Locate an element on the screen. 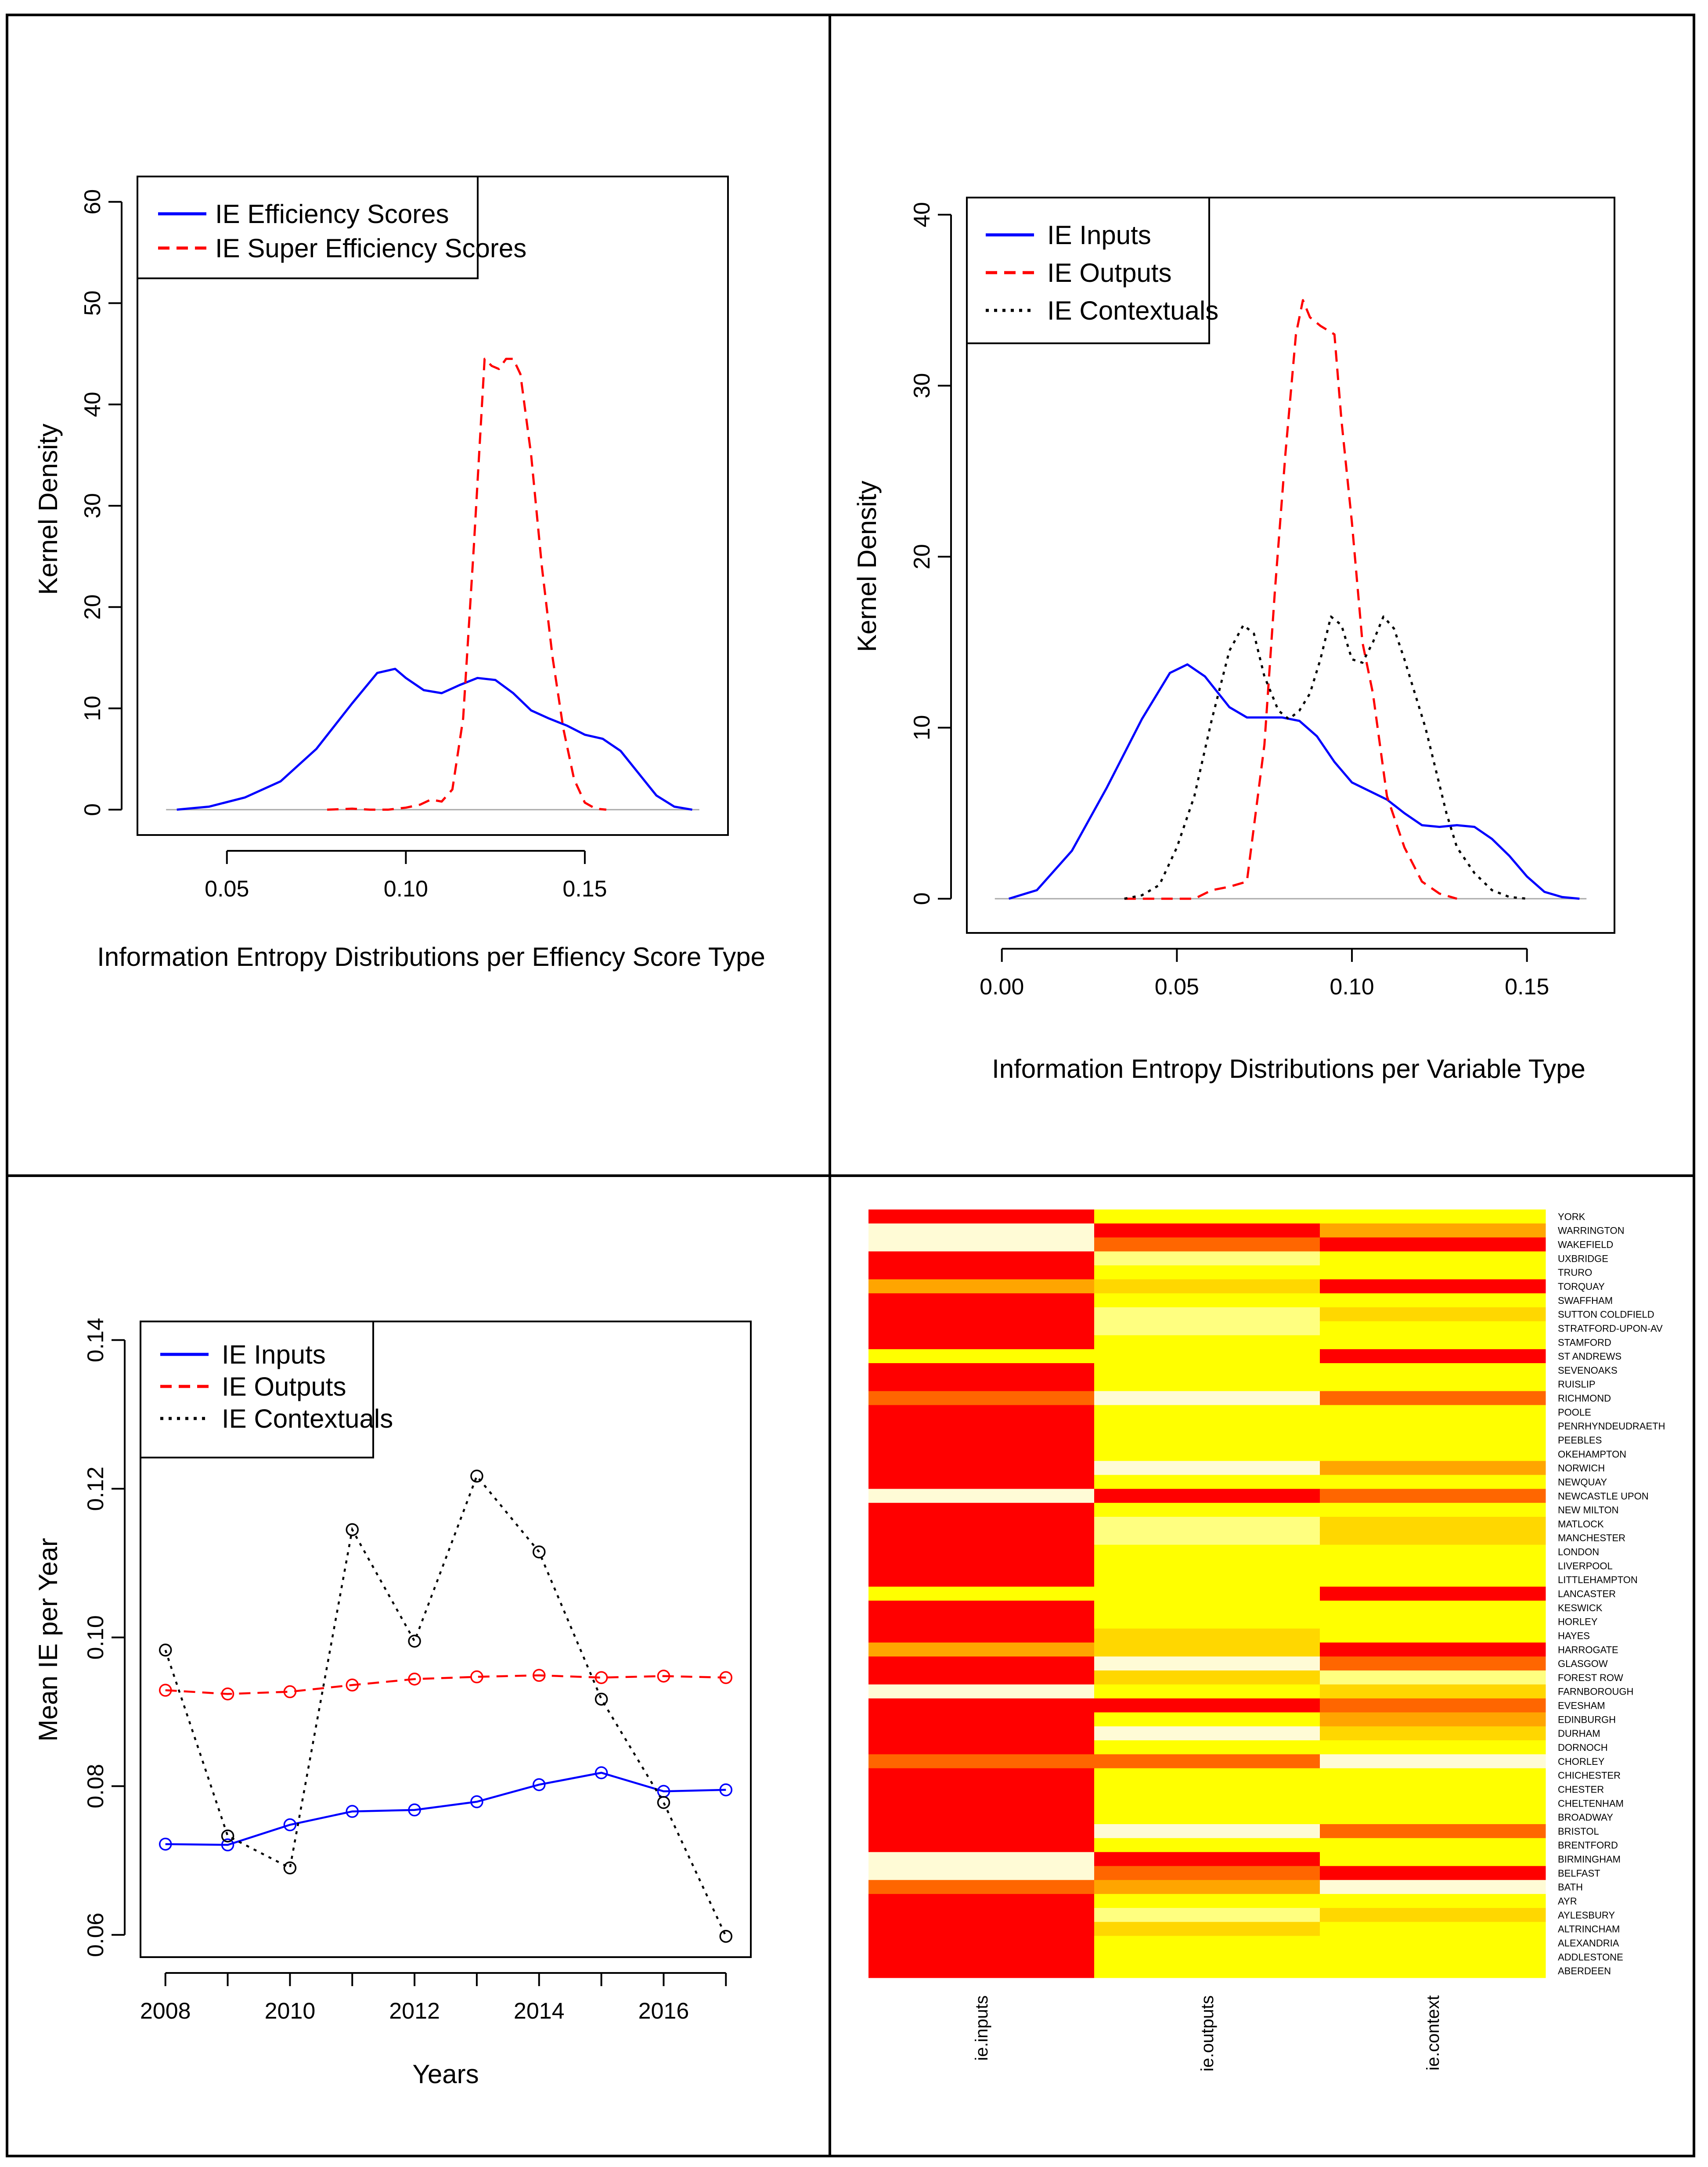 This screenshot has height=2167, width=1708. heatmap-cell-sevenoaks-ie-context is located at coordinates (1433, 1370).